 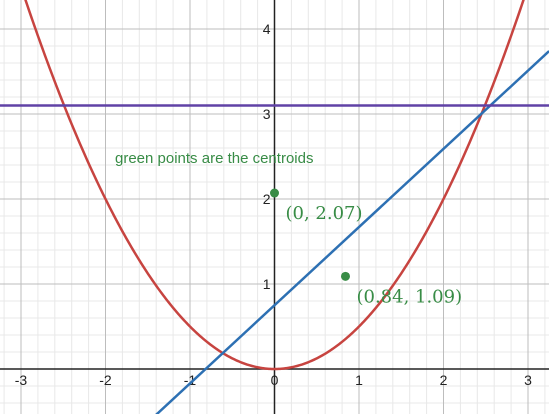 What do you see at coordinates (105, 380) in the screenshot?
I see `x-tick-label: -2` at bounding box center [105, 380].